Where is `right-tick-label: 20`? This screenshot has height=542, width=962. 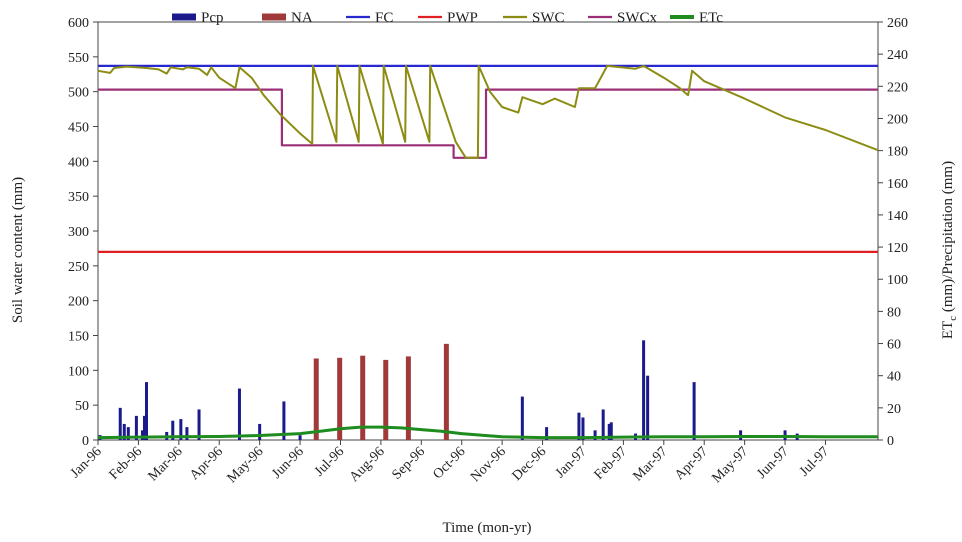 right-tick-label: 20 is located at coordinates (894, 409).